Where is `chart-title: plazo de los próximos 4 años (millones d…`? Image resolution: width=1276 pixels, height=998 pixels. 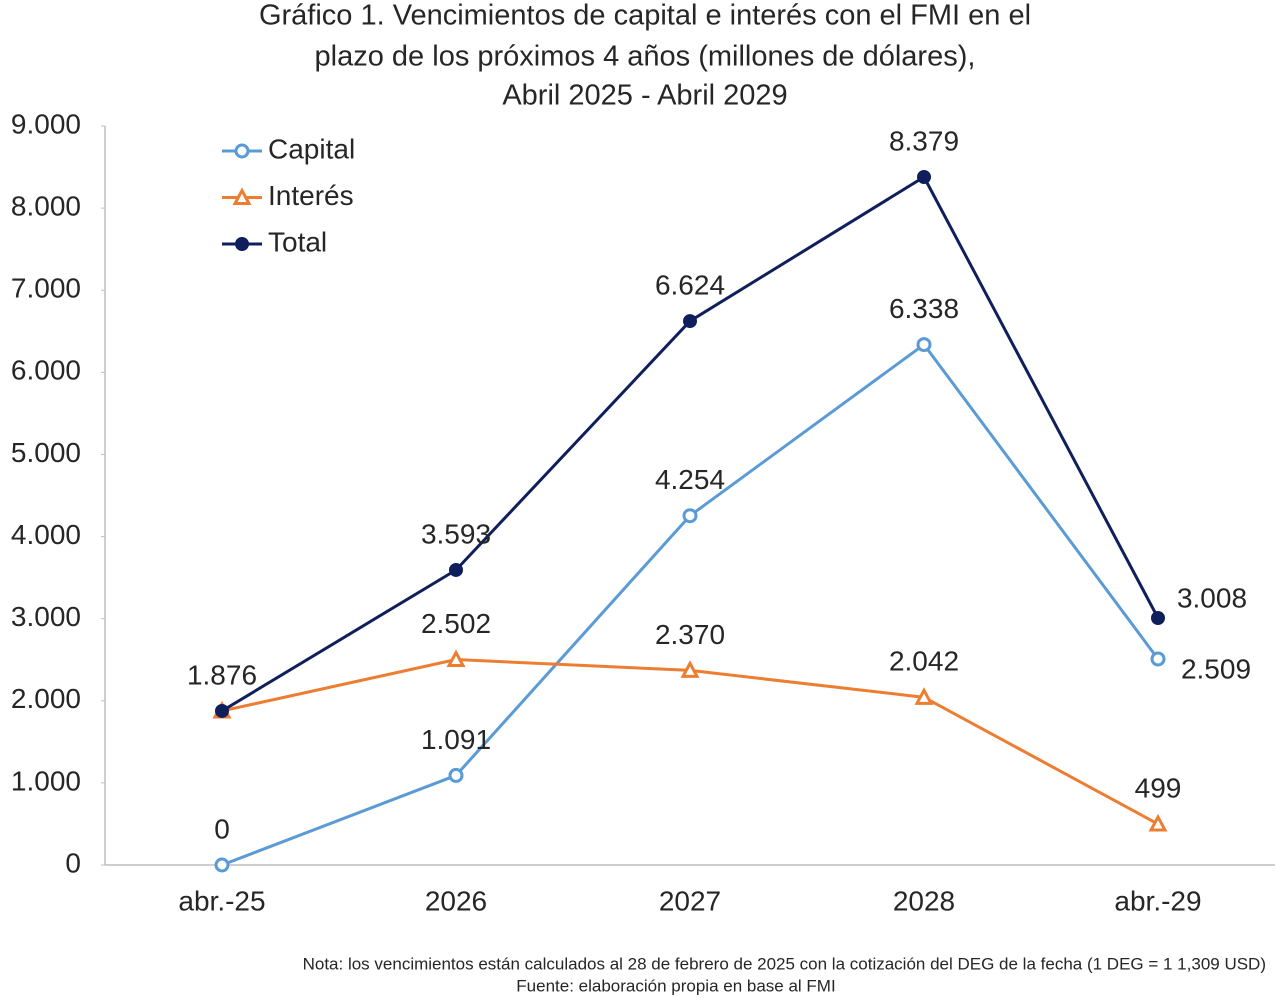
chart-title: plazo de los próximos 4 años (millones d… is located at coordinates (645, 57).